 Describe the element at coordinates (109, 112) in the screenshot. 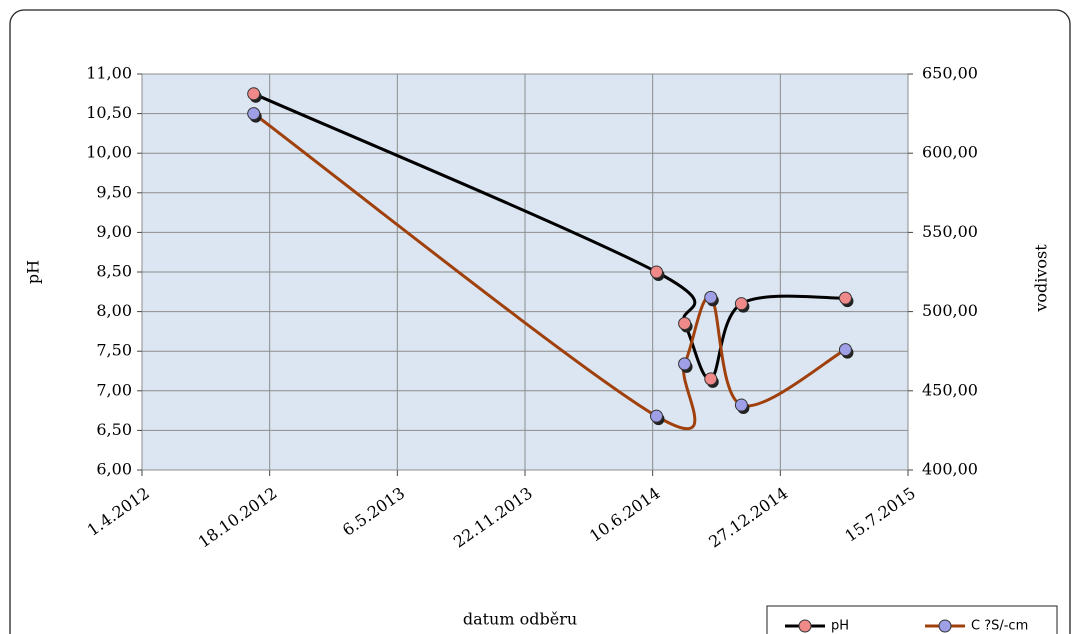

I see `y-tick-label: 10,50` at that location.